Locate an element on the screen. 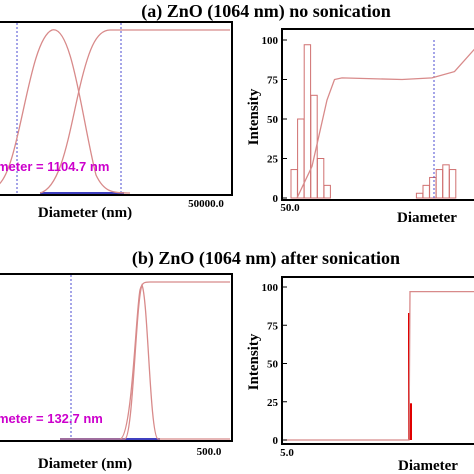  panel-a-title: (a) ZnO (1064 nm) no sonication is located at coordinates (266, 11).